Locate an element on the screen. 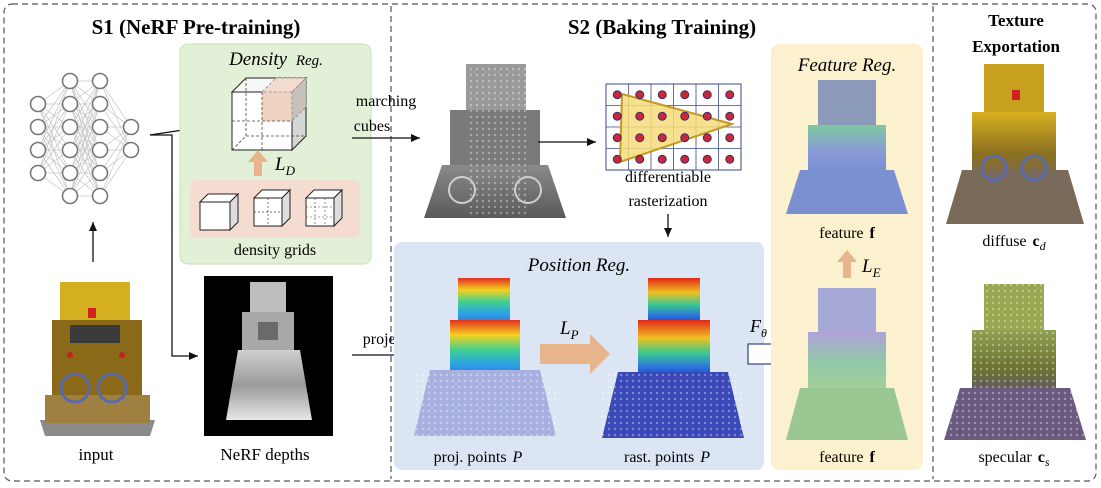 This screenshot has width=1101, height=488. feature-image is located at coordinates (847, 364).